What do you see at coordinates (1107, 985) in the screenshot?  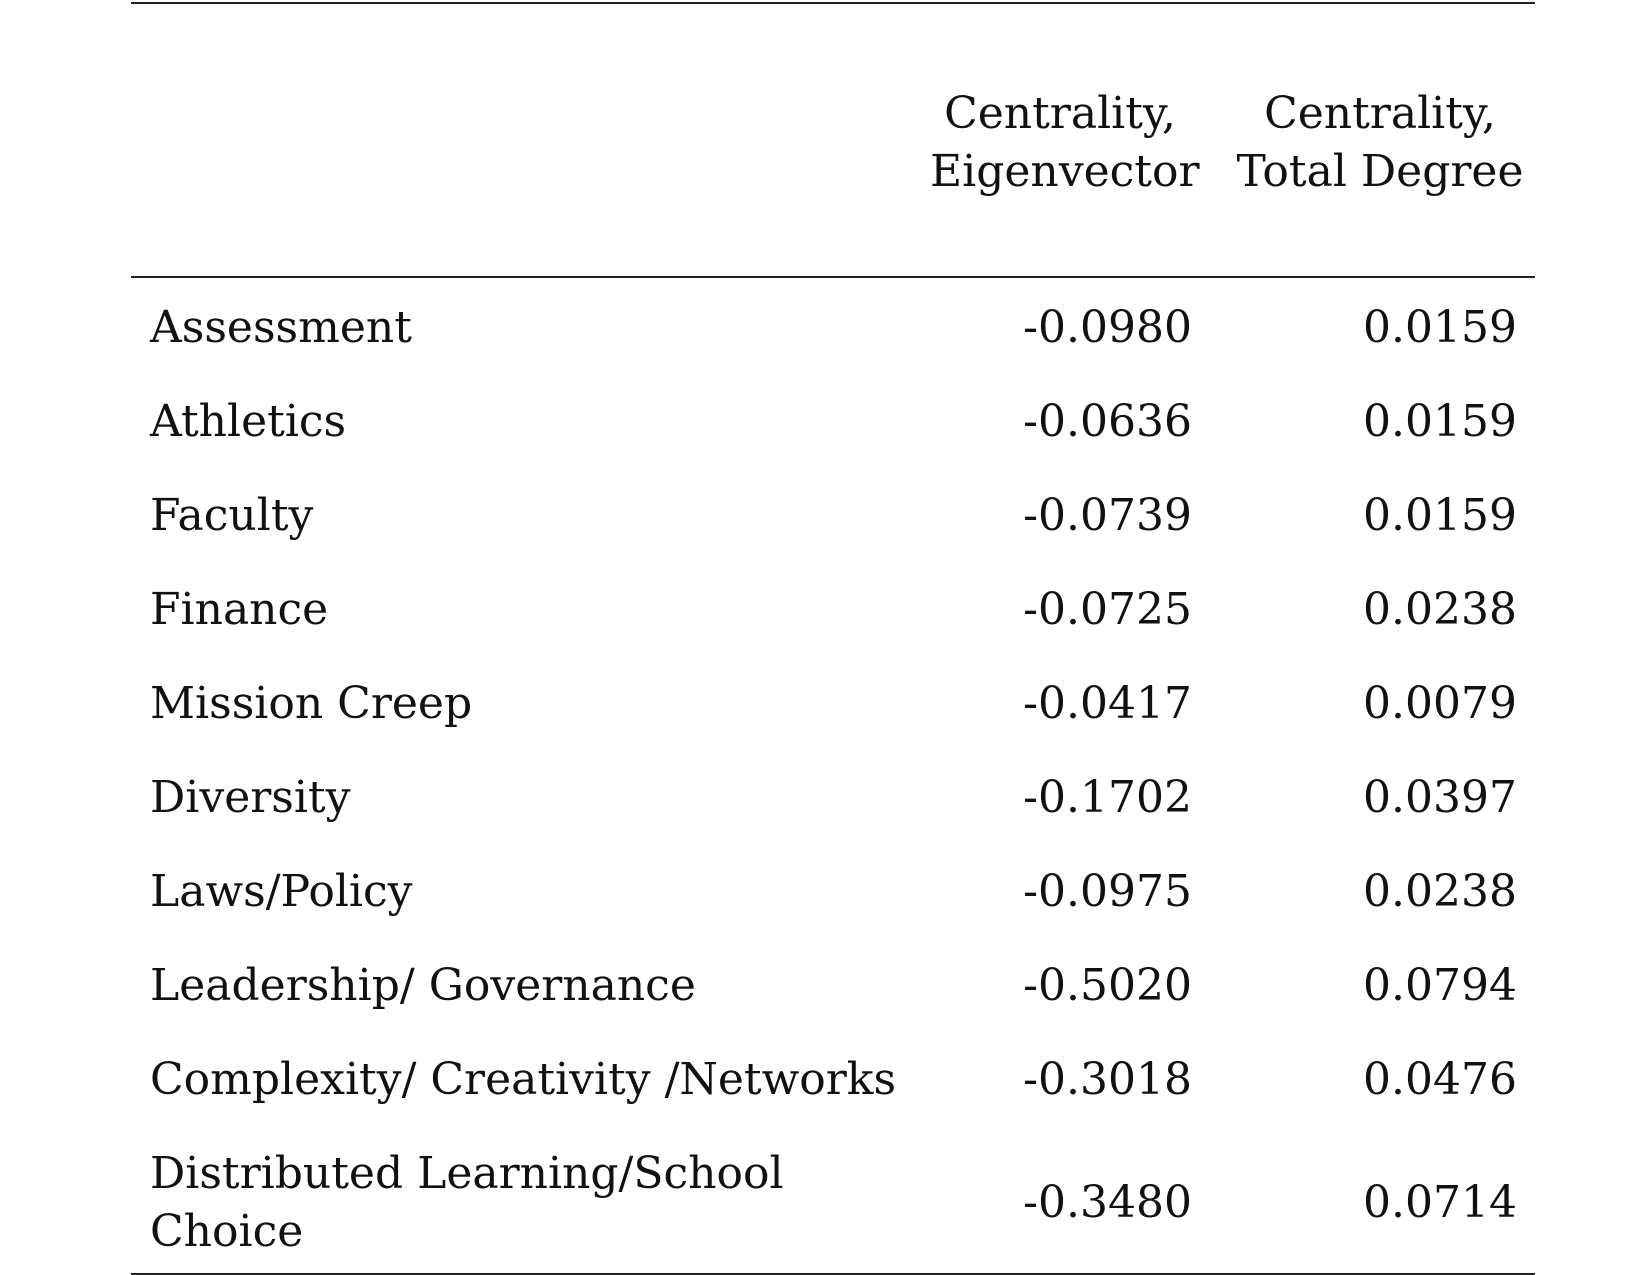 I see `eigenvector-value: -0.5020` at bounding box center [1107, 985].